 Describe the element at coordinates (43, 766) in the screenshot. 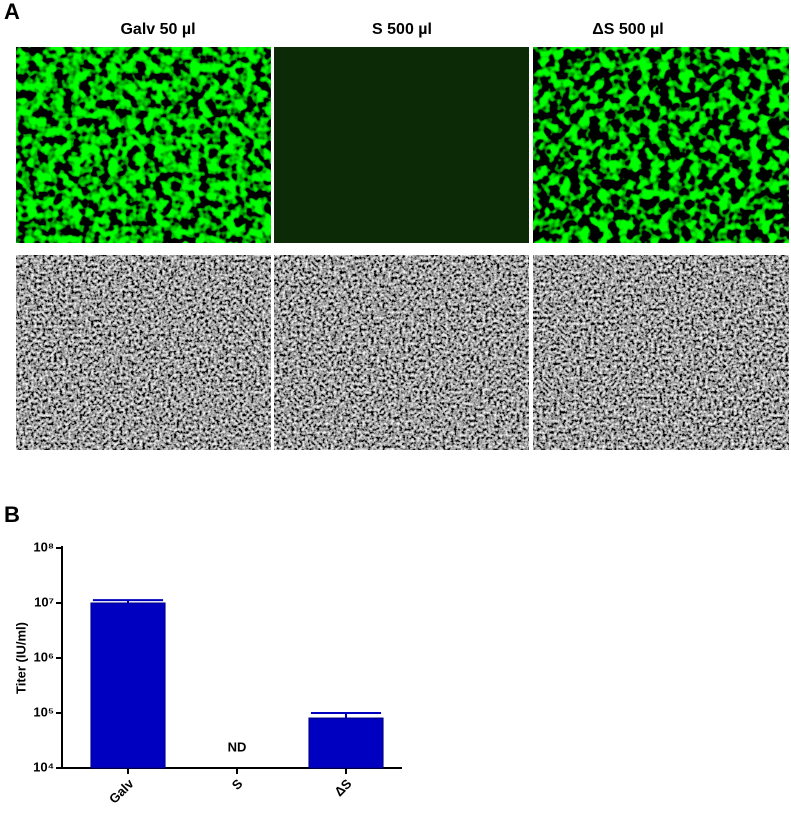

I see `y-tick-label: 10⁴` at that location.